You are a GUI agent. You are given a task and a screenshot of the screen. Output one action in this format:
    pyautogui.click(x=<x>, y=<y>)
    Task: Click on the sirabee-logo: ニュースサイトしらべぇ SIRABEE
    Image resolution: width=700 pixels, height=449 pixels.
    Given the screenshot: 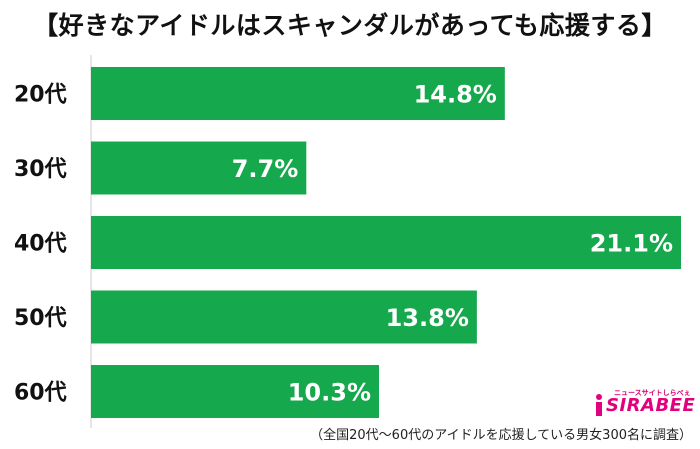 What is the action you would take?
    pyautogui.click(x=645, y=404)
    